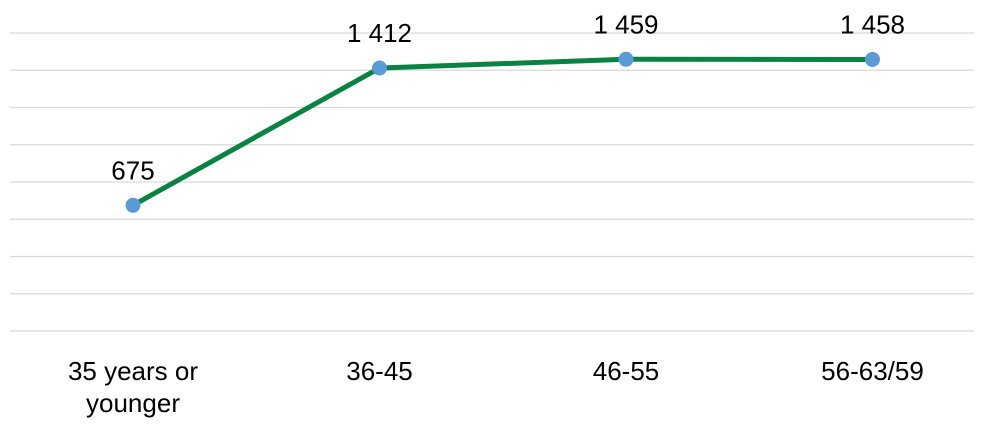 The height and width of the screenshot is (426, 984). What do you see at coordinates (872, 371) in the screenshot?
I see `x-tick-label: 56-63/59` at bounding box center [872, 371].